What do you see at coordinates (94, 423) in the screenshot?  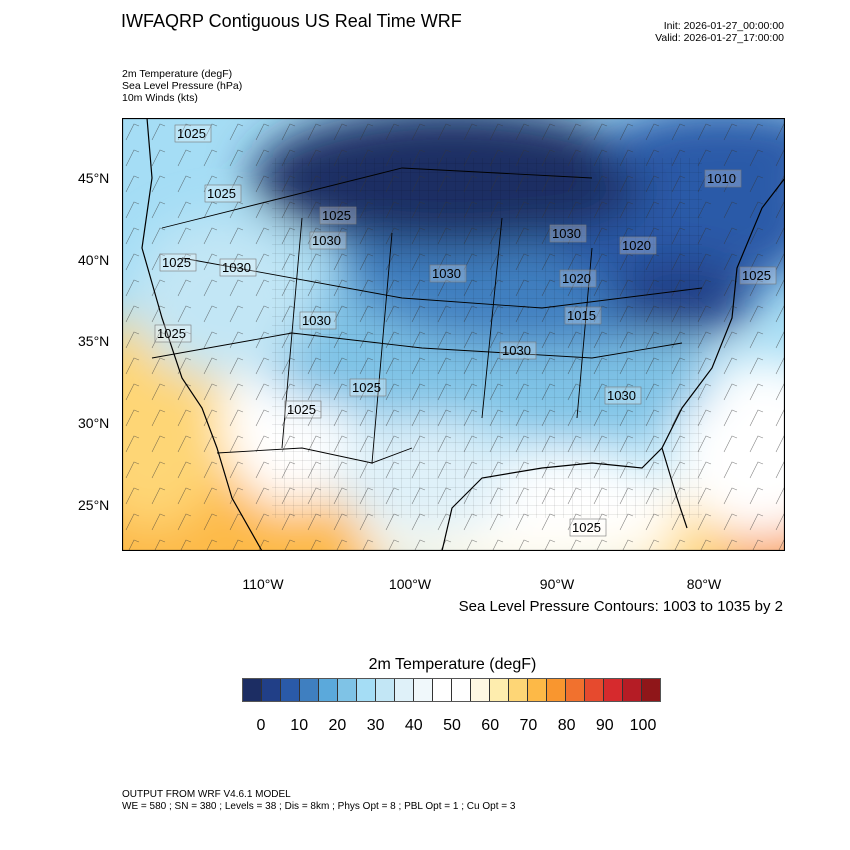 I see `lat-tick-30: 30°N` at bounding box center [94, 423].